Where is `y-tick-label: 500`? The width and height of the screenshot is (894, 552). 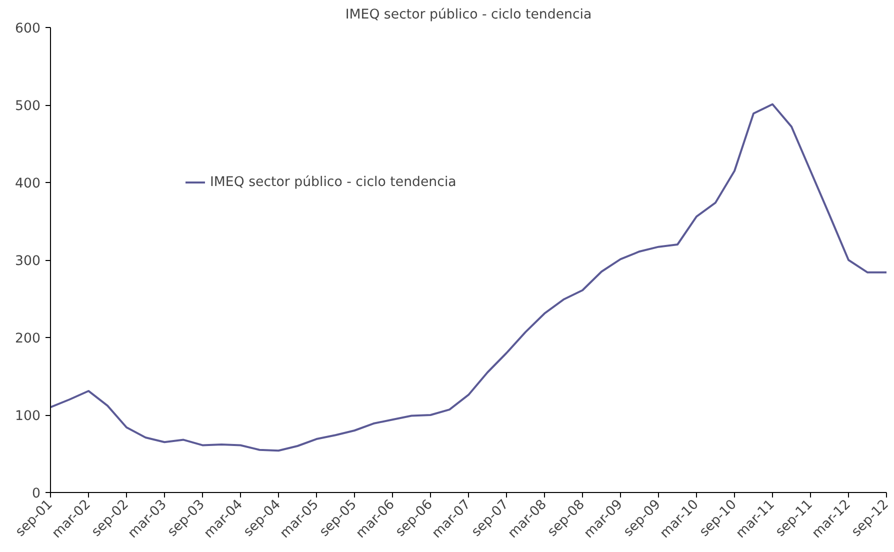 y-tick-label: 500 is located at coordinates (28, 106).